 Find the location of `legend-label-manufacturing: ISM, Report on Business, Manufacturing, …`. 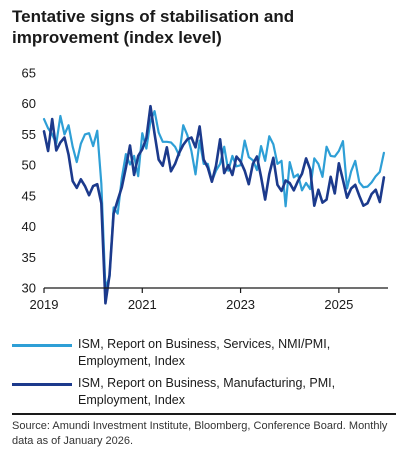

legend-label-manufacturing: ISM, Report on Business, Manufacturing, … is located at coordinates (207, 391).